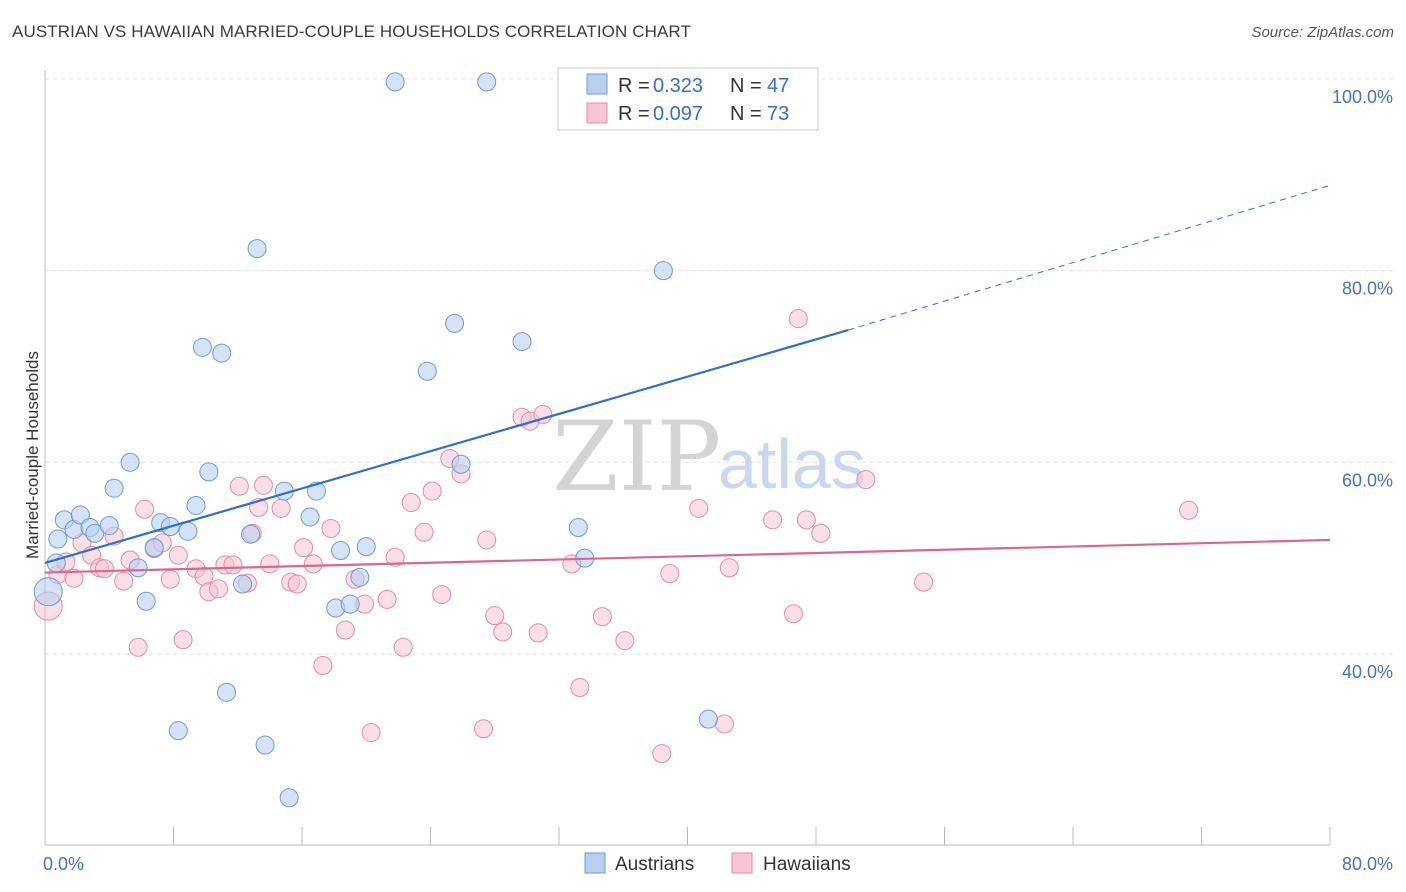  I want to click on y-axis-label: Married-couple Households, so click(32, 455).